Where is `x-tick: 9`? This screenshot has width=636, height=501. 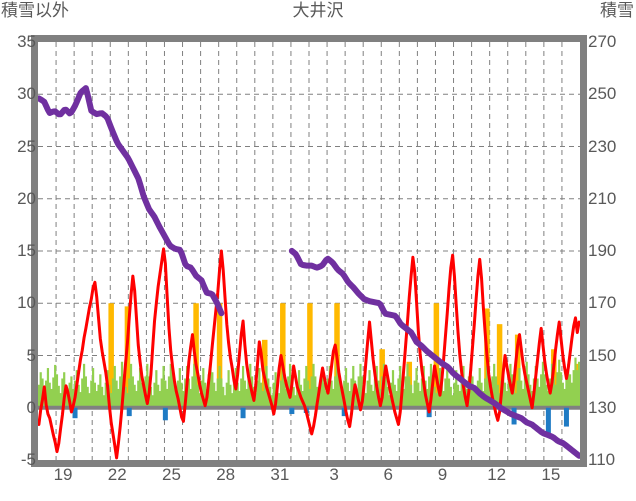 x-tick: 9 is located at coordinates (442, 474).